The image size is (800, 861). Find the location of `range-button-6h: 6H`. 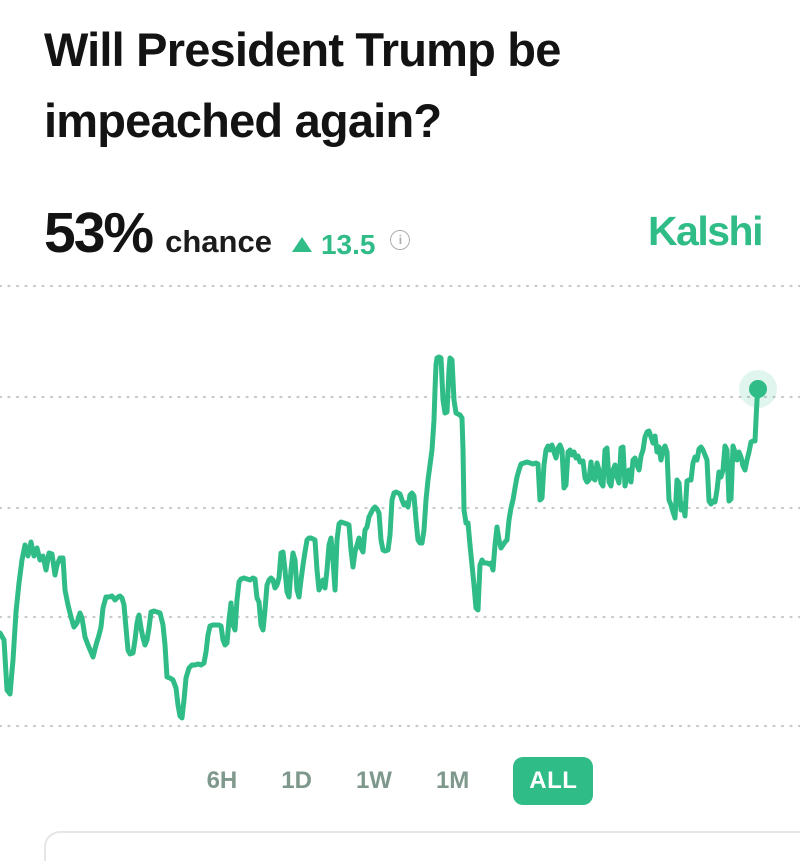

range-button-6h: 6H is located at coordinates (222, 780).